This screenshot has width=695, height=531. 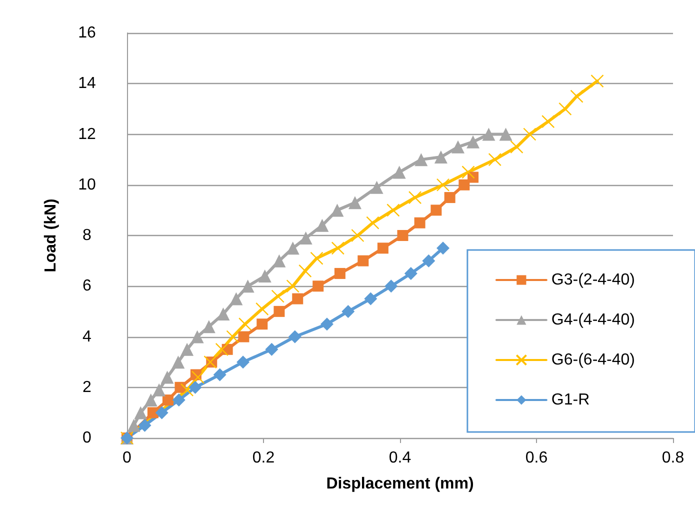 I want to click on x-tick-label: 0.4, so click(x=400, y=458).